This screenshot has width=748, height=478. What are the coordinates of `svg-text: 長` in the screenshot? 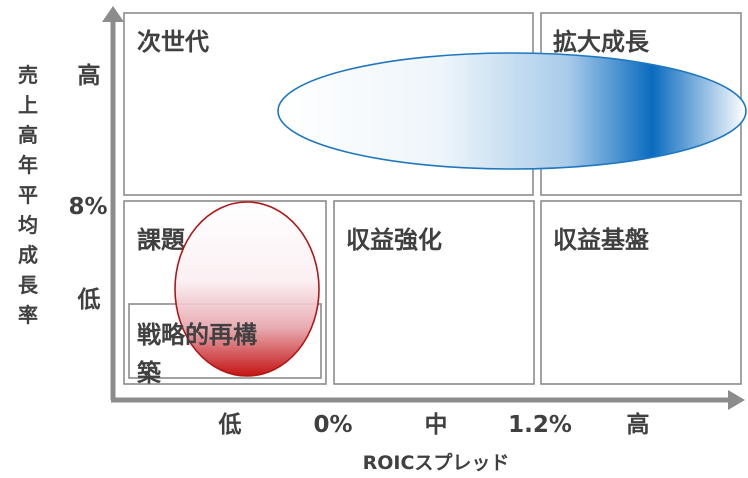 It's located at (28, 285).